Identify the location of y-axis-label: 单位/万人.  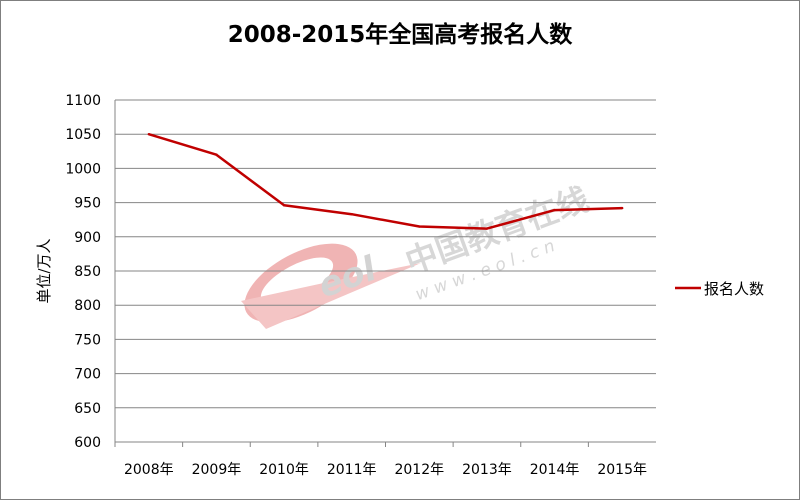
(44, 270).